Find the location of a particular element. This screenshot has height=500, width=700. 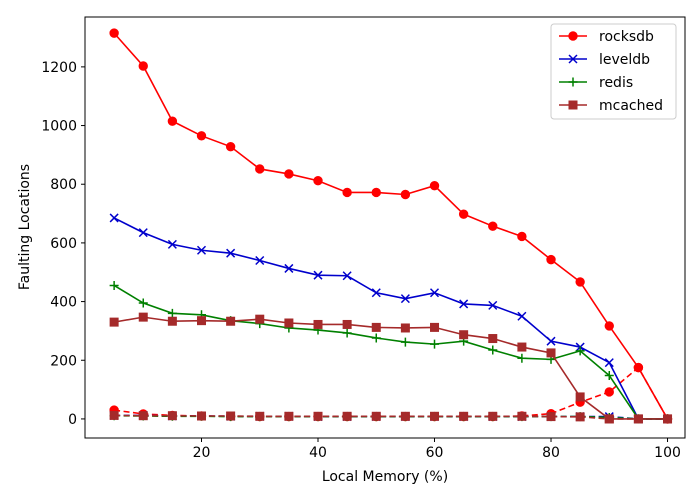

legend-item-0: rocksdb is located at coordinates (606, 37).